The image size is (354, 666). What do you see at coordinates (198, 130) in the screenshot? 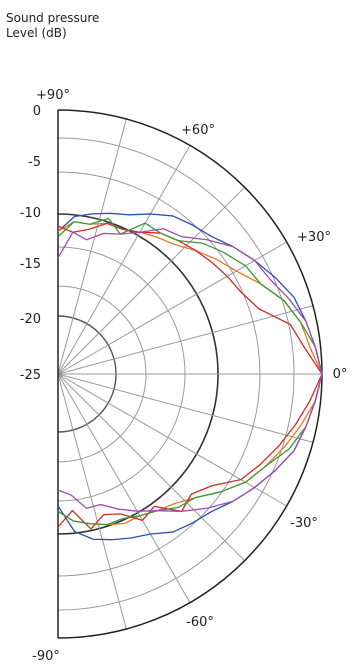
I see `angle-tick-label: +60°` at bounding box center [198, 130].